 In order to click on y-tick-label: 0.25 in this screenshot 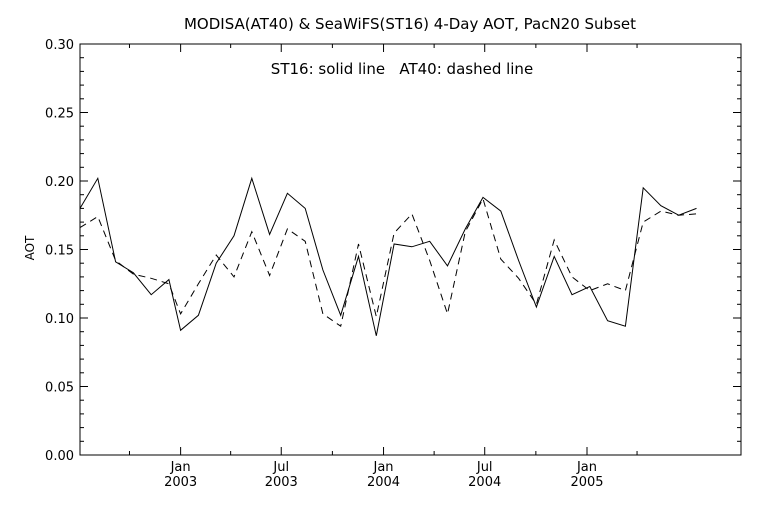, I will do `click(59, 114)`.